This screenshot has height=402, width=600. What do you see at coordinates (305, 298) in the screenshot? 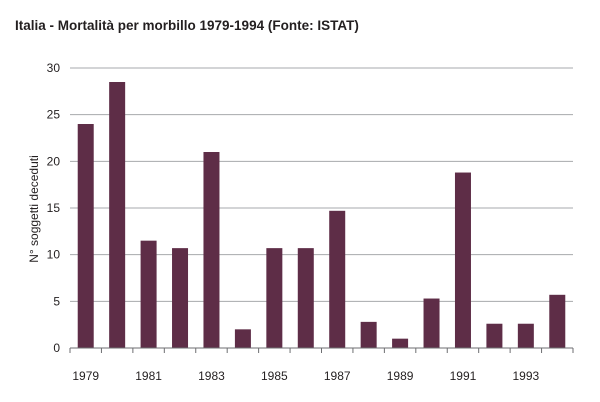
I see `bar-1986` at bounding box center [305, 298].